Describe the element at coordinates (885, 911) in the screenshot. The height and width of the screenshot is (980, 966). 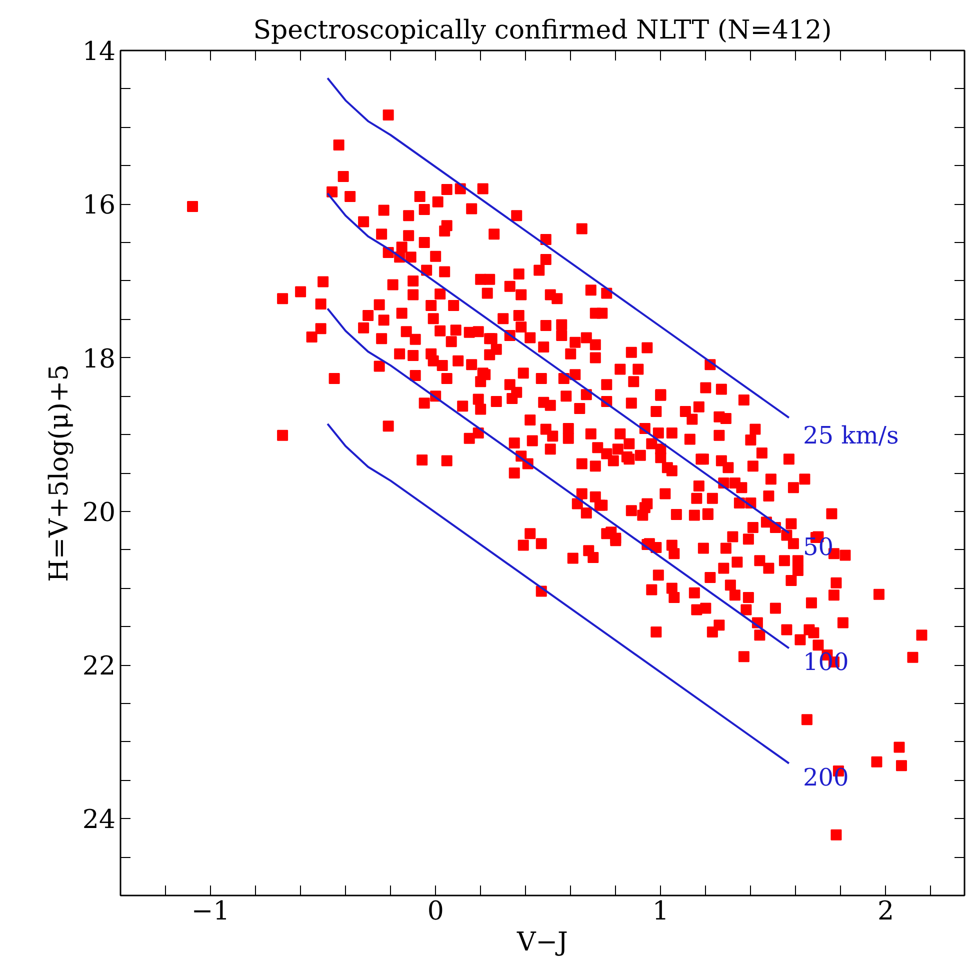
I see `x-tick-label: 2` at that location.